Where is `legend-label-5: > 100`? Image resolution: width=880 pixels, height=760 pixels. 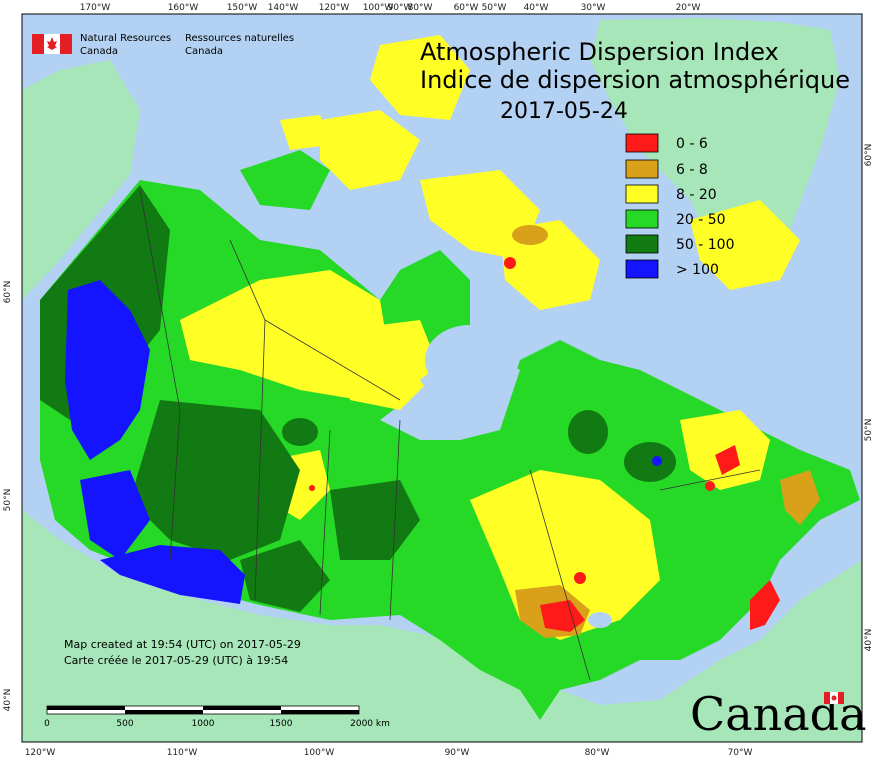
legend-label-5: > 100 is located at coordinates (697, 270).